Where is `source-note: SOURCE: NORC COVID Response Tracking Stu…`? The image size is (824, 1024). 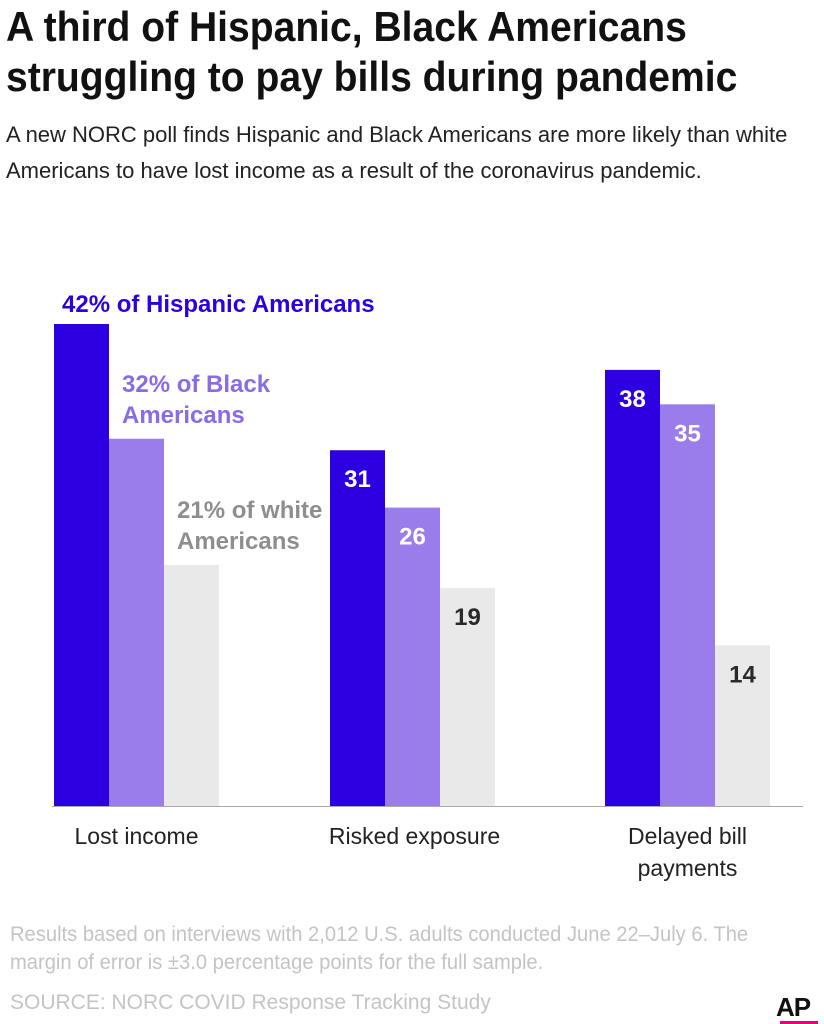
source-note: SOURCE: NORC COVID Response Tracking Stu… is located at coordinates (250, 1002).